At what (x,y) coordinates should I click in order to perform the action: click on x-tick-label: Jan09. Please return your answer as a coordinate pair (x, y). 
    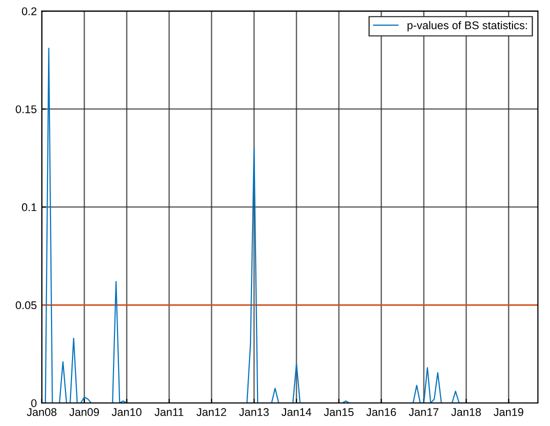
    Looking at the image, I should click on (84, 412).